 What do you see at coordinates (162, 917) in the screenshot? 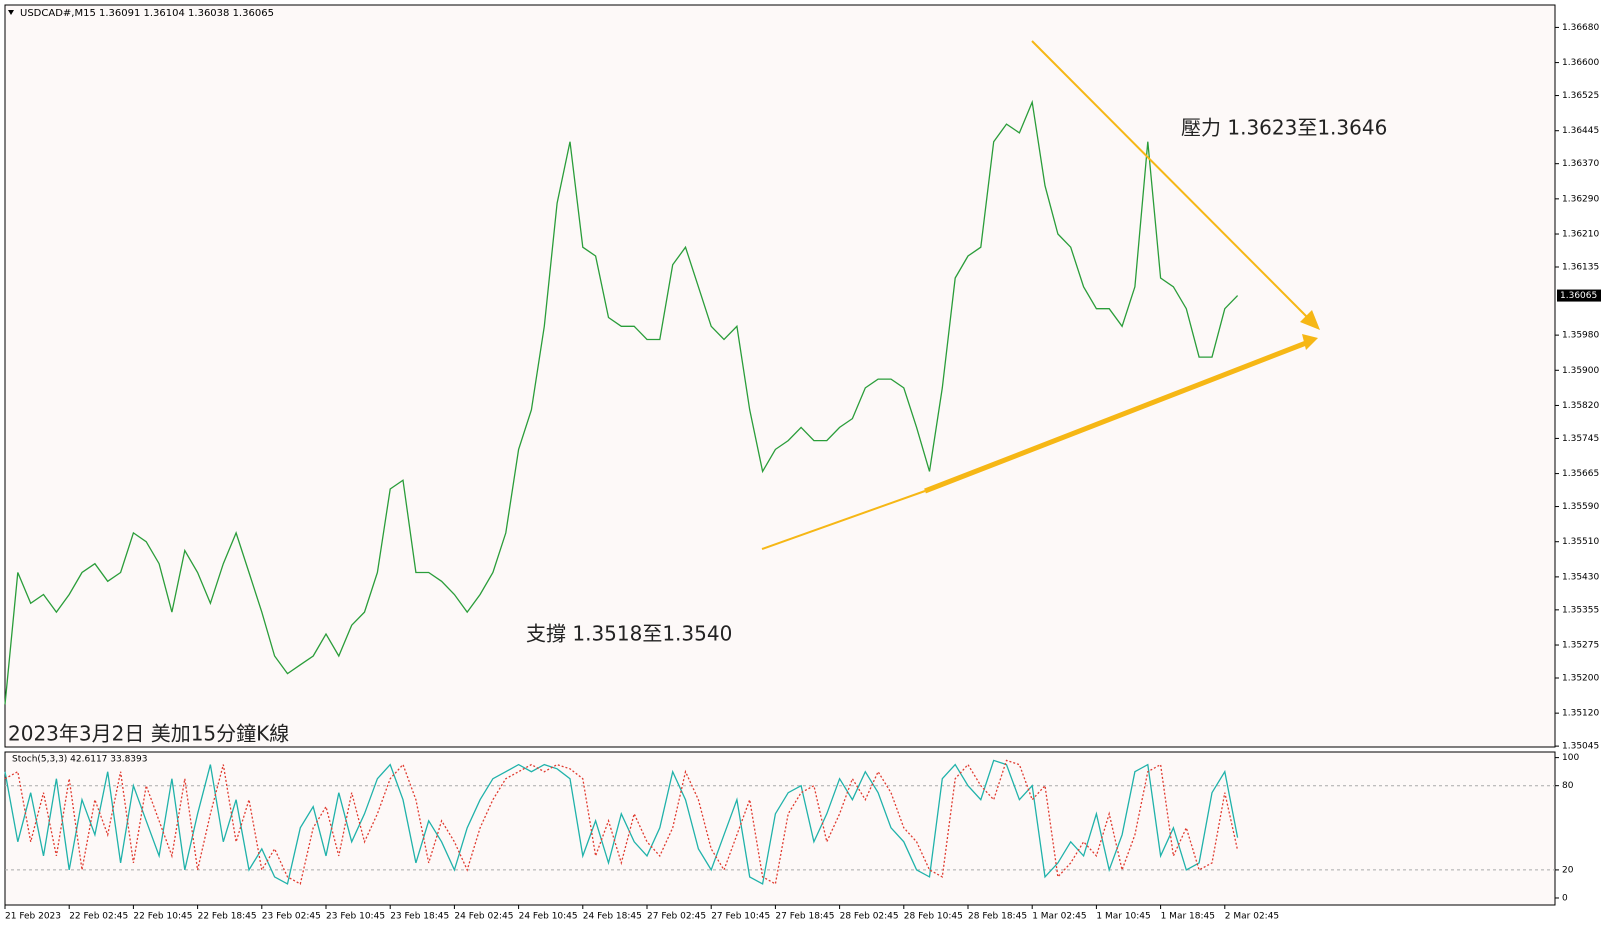
I see `x-tick-label: 22 Feb 10:45` at bounding box center [162, 917].